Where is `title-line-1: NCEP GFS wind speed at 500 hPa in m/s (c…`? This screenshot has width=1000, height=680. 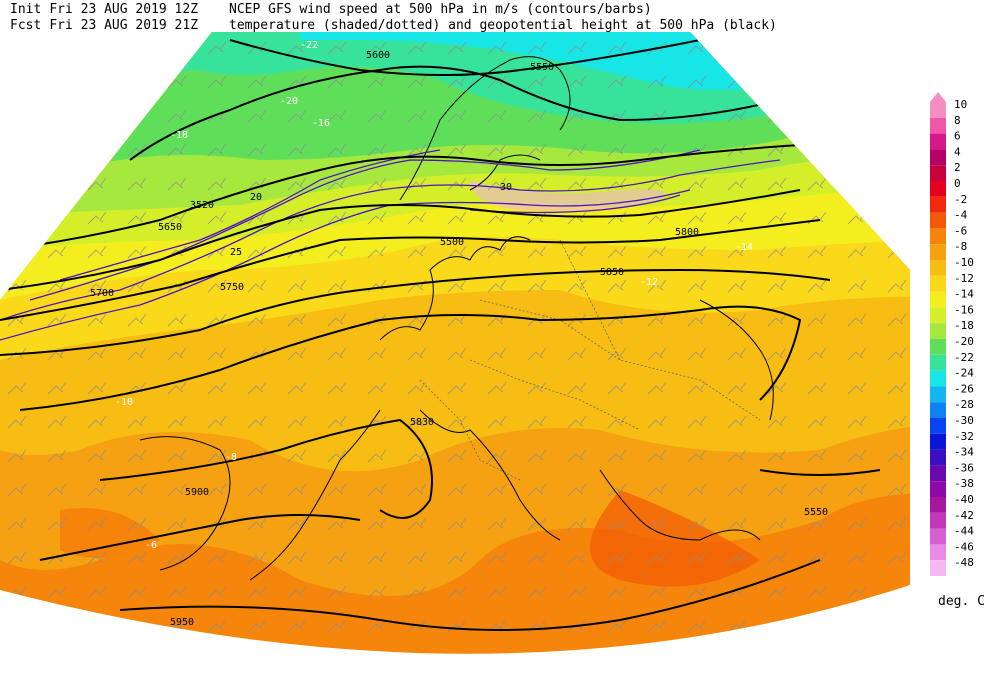 title-line-1: NCEP GFS wind speed at 500 hPa in m/s (c… is located at coordinates (440, 9).